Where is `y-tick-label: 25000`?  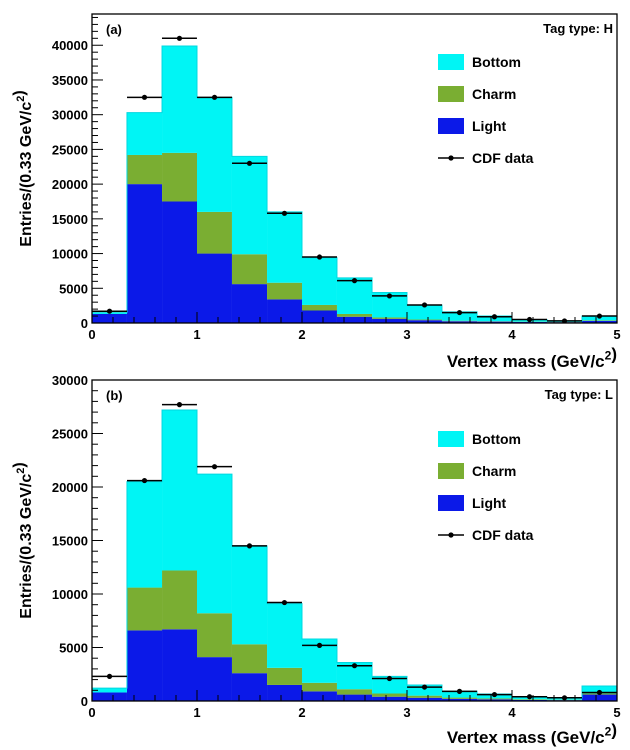 y-tick-label: 25000 is located at coordinates (70, 434).